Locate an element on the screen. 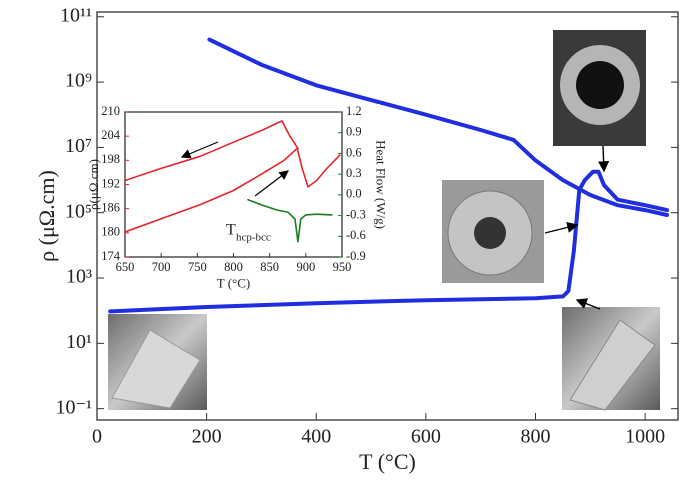  annotation: T is located at coordinates (231, 230).